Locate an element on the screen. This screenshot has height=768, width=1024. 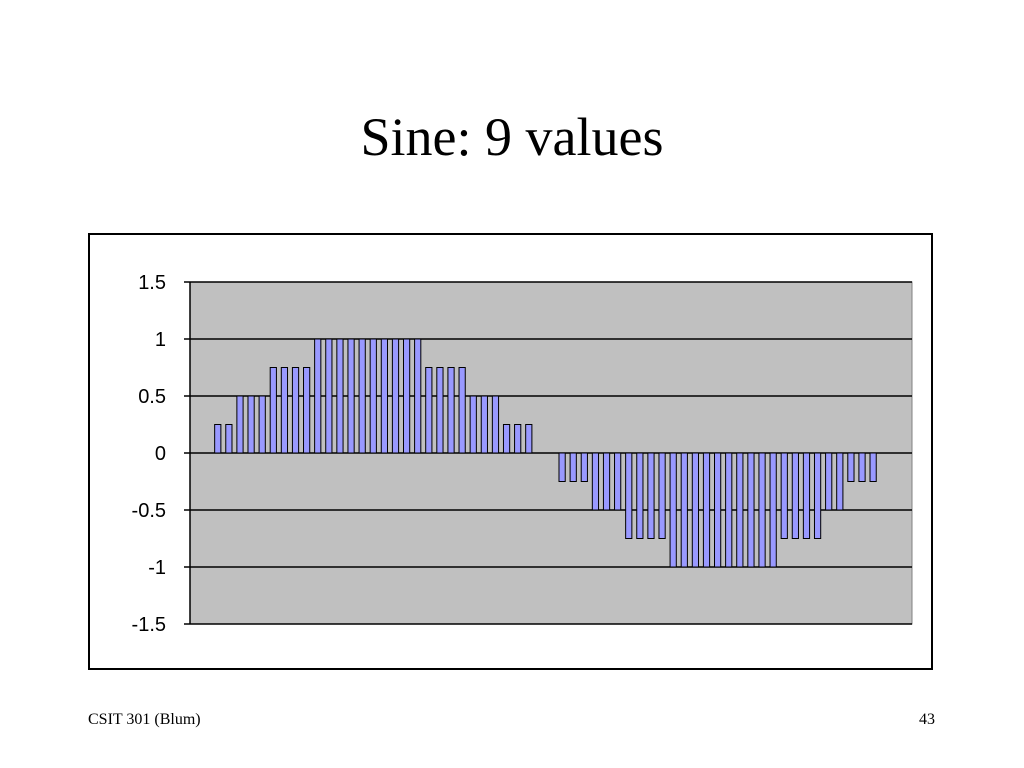
page-number: 43 is located at coordinates (927, 719).